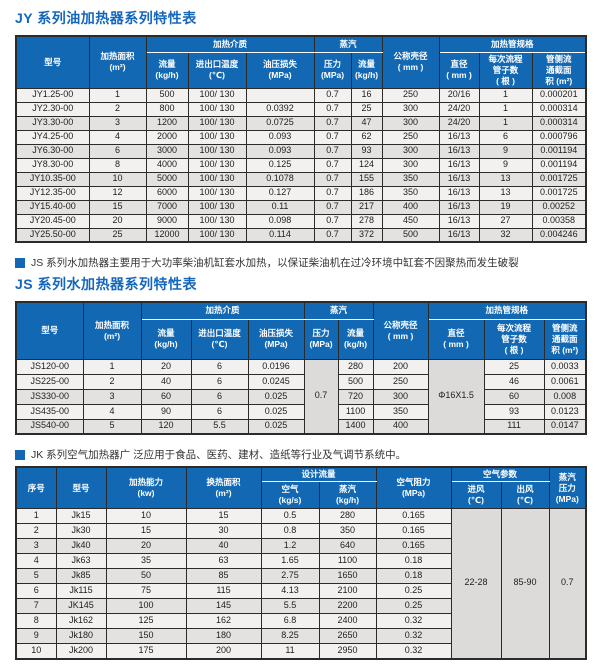 This screenshot has width=600, height=670. What do you see at coordinates (413, 606) in the screenshot?
I see `table-cell: 0.25` at bounding box center [413, 606].